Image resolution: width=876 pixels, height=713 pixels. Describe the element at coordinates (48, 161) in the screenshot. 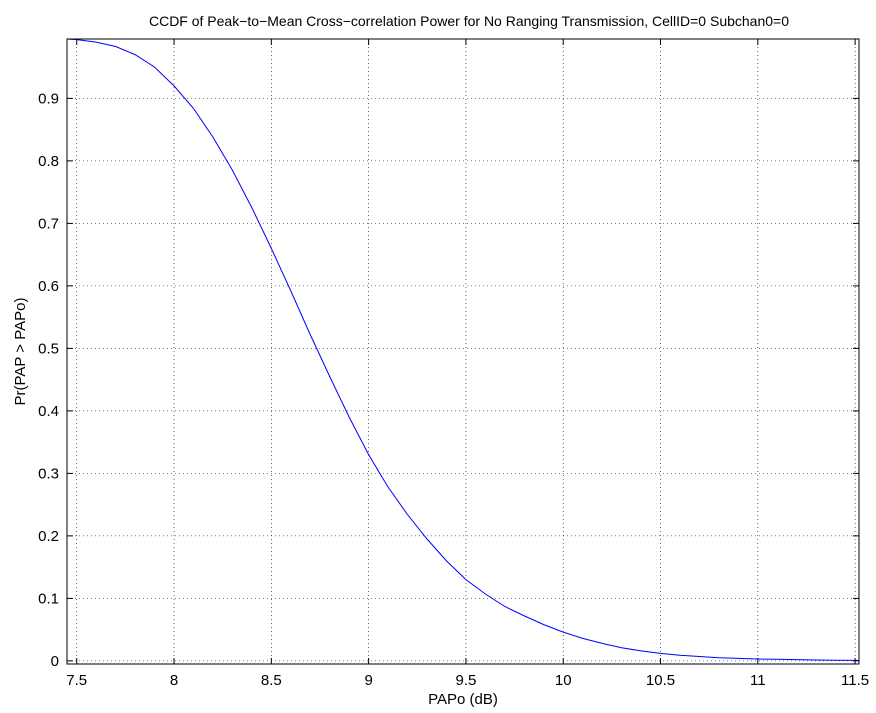

I see `y-tick-label: 0.8` at that location.